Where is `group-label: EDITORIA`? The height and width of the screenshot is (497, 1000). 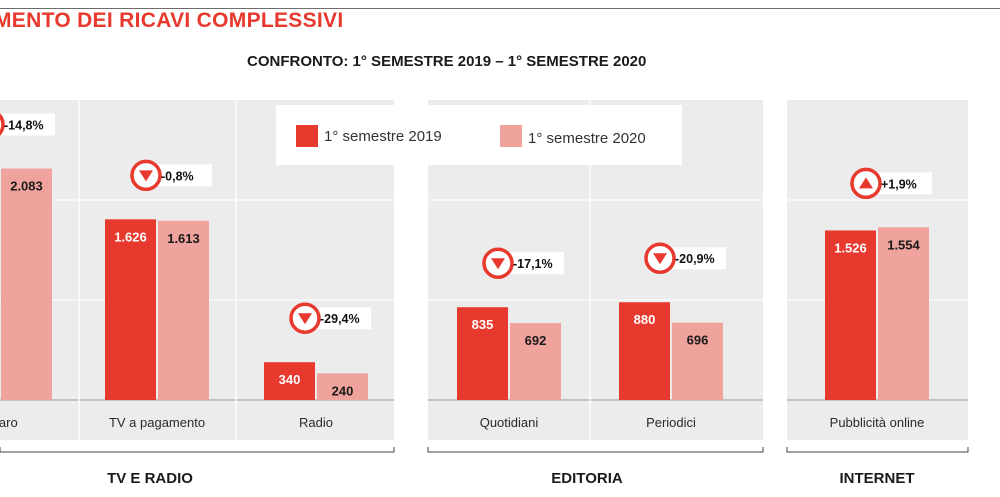 group-label: EDITORIA is located at coordinates (587, 478).